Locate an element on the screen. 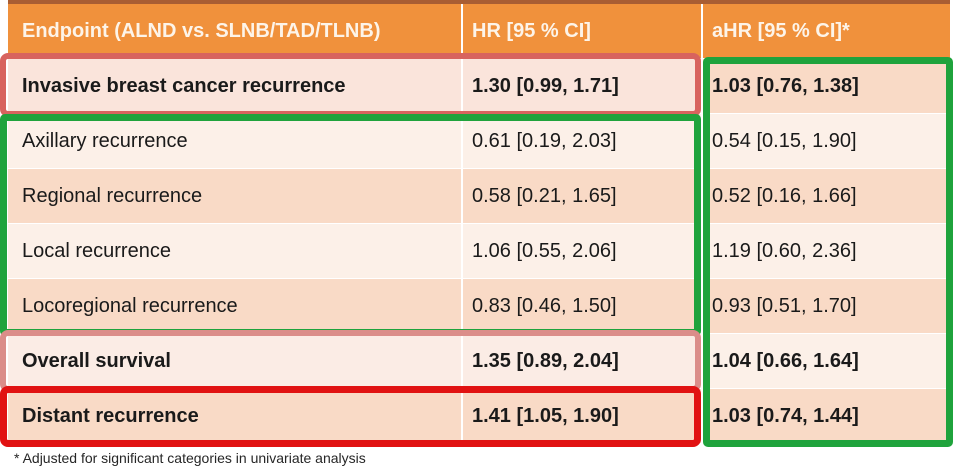 The image size is (954, 471). hr-cell: 1.41 [1.05, 1.90] is located at coordinates (582, 416).